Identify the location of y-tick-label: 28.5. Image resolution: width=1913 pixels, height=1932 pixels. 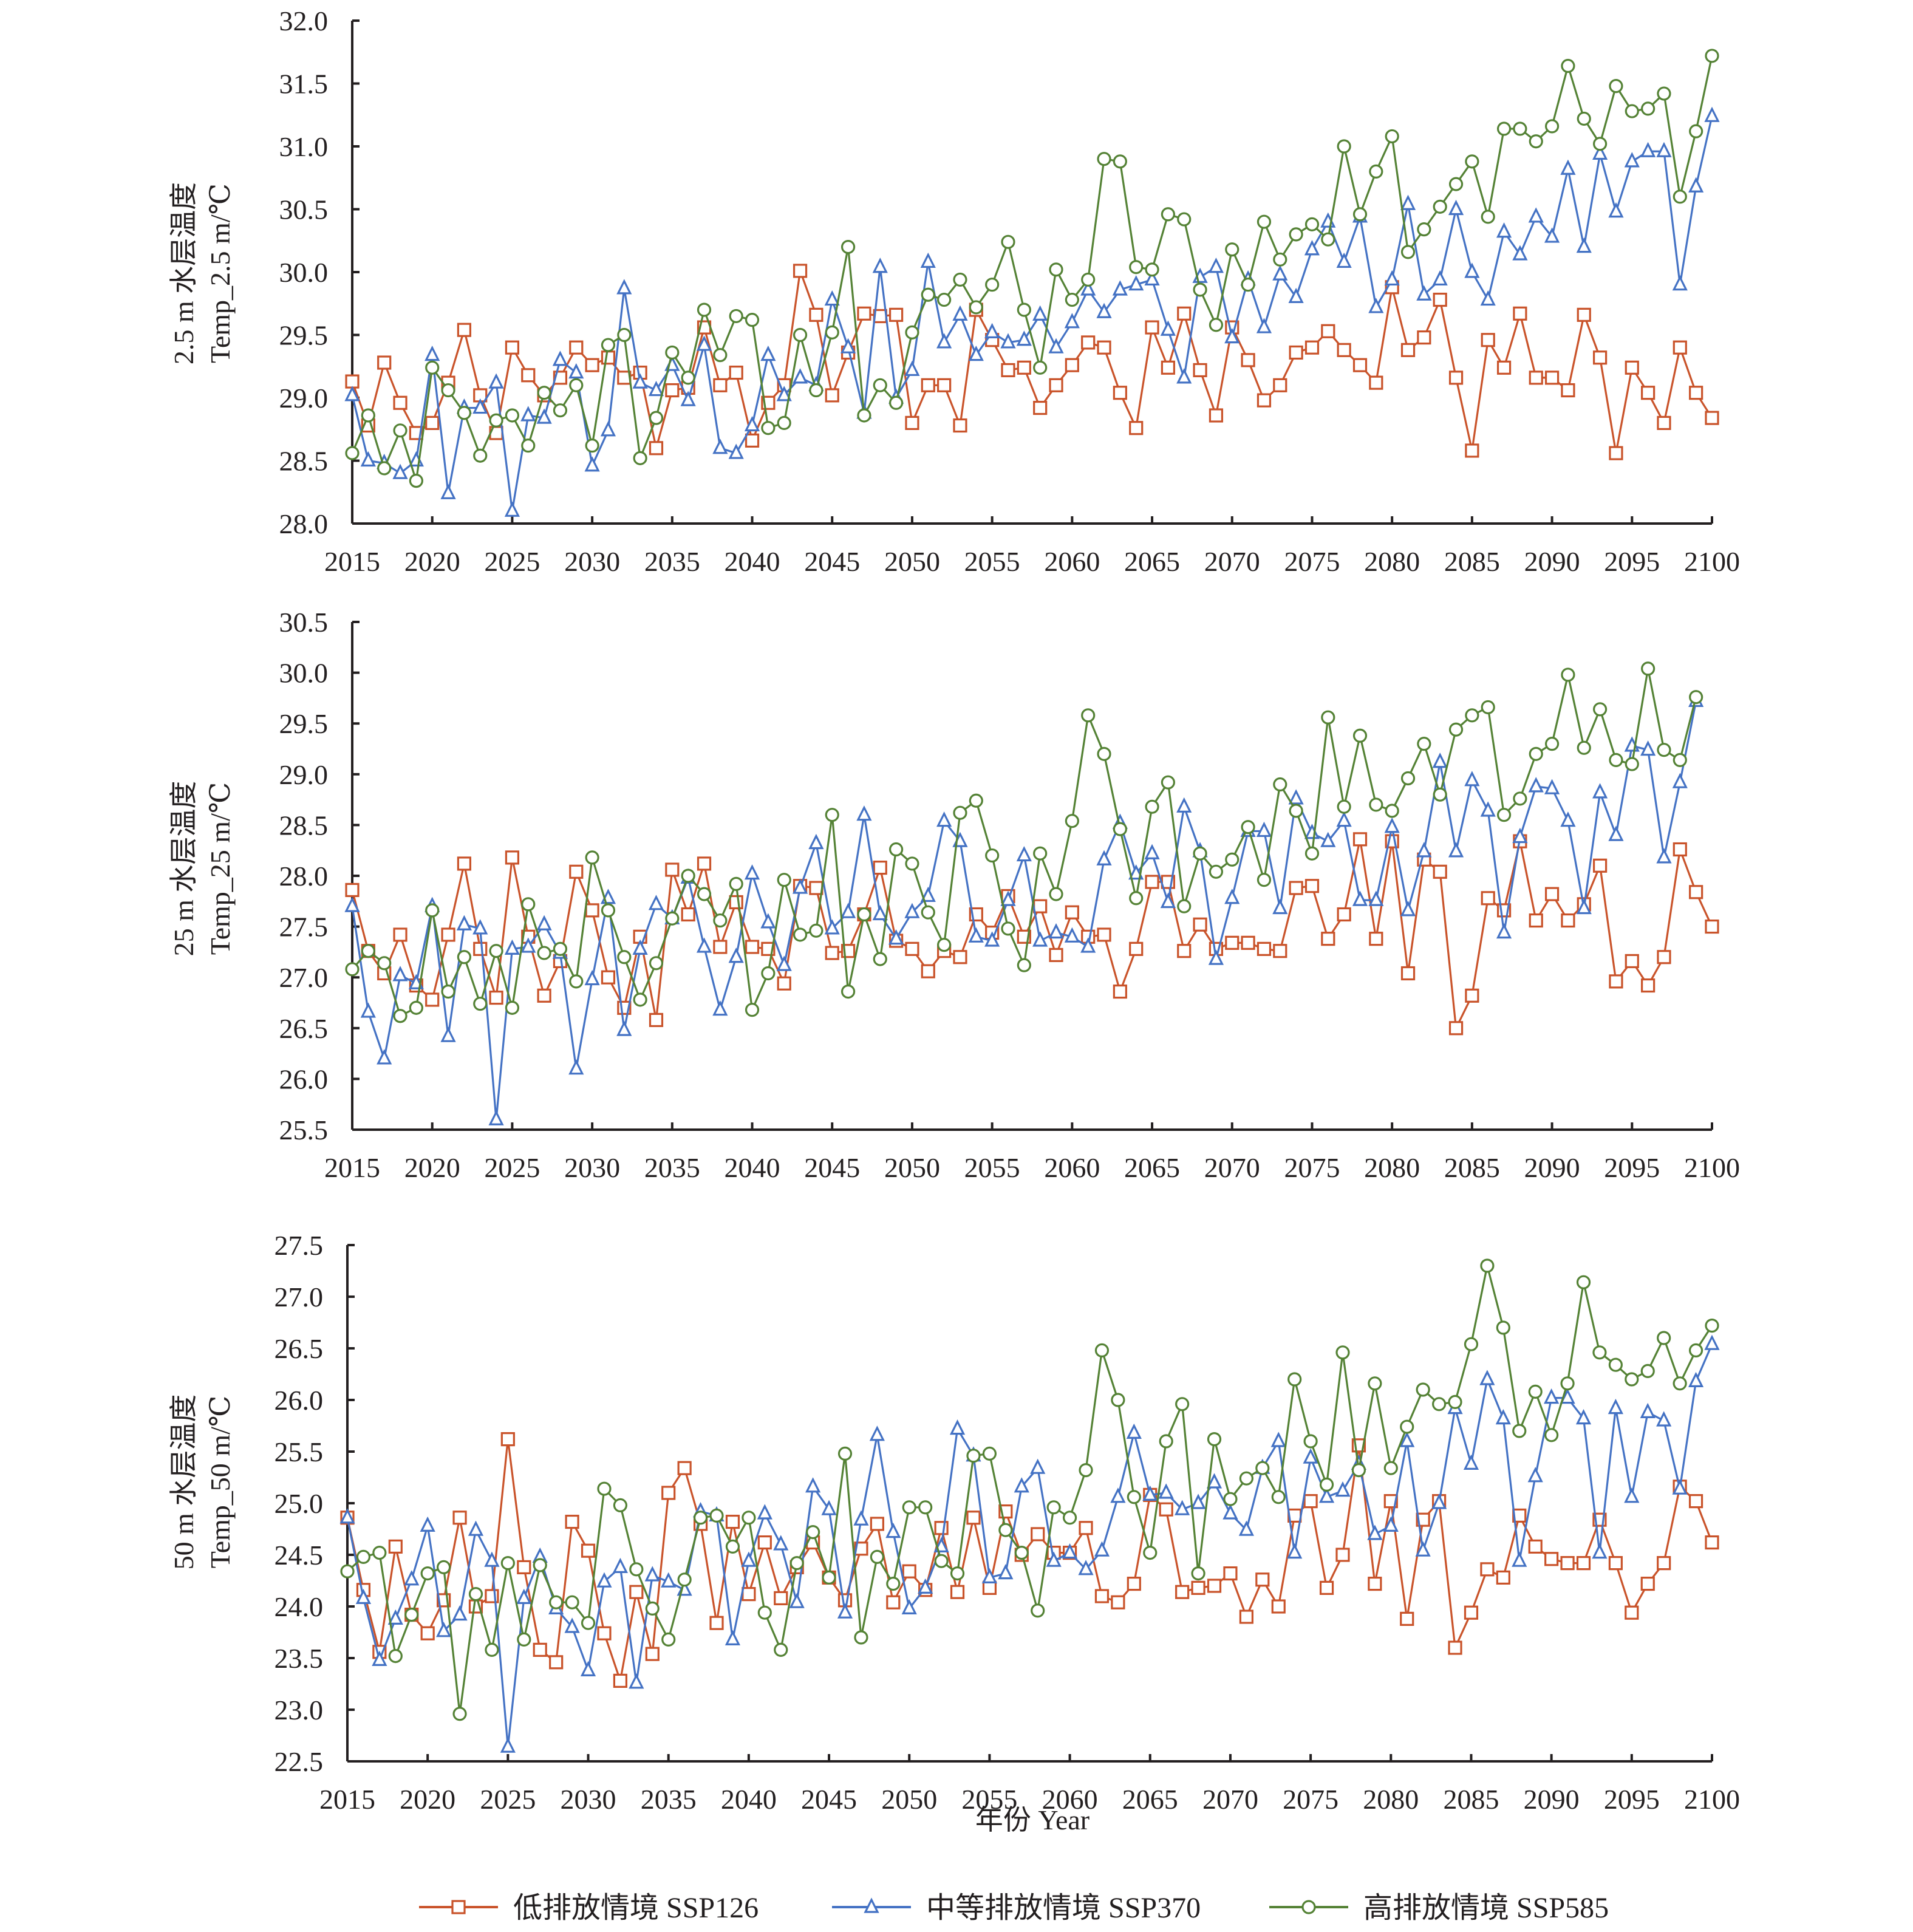
(304, 825).